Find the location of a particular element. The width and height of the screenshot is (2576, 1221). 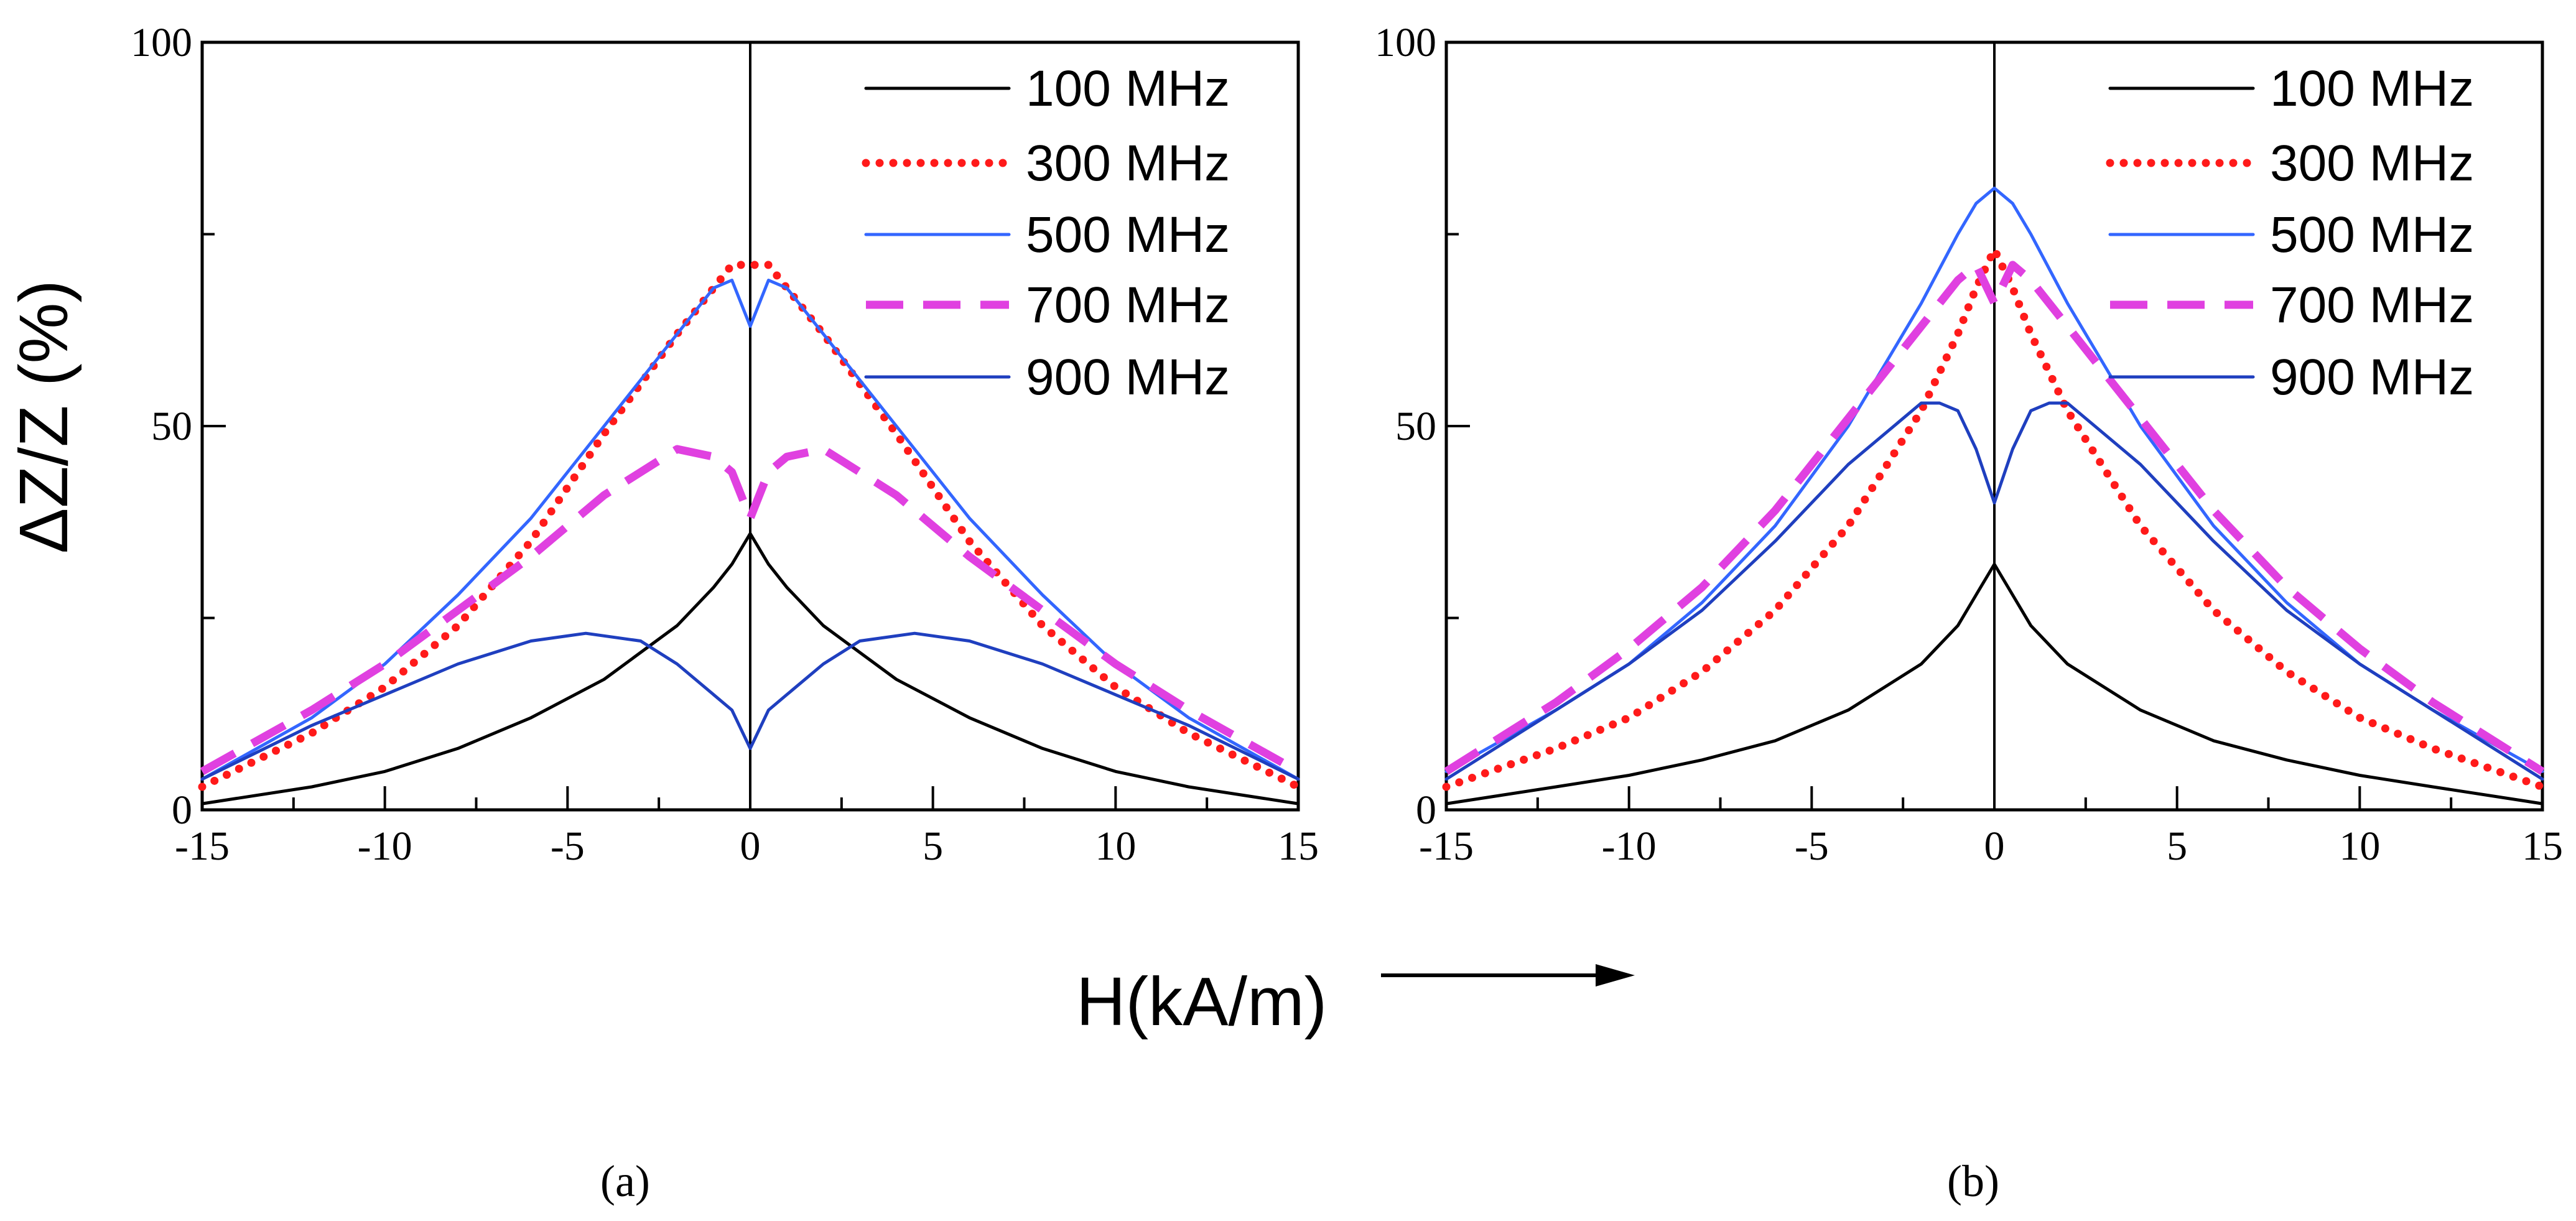

caption-panel-a: (a) is located at coordinates (625, 1181).